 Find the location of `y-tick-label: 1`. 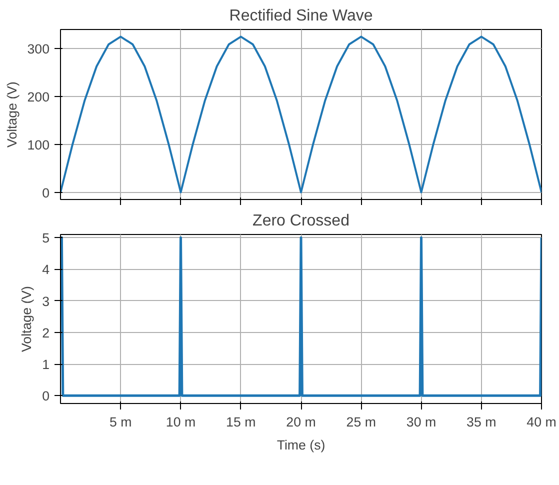

y-tick-label: 1 is located at coordinates (46, 364).